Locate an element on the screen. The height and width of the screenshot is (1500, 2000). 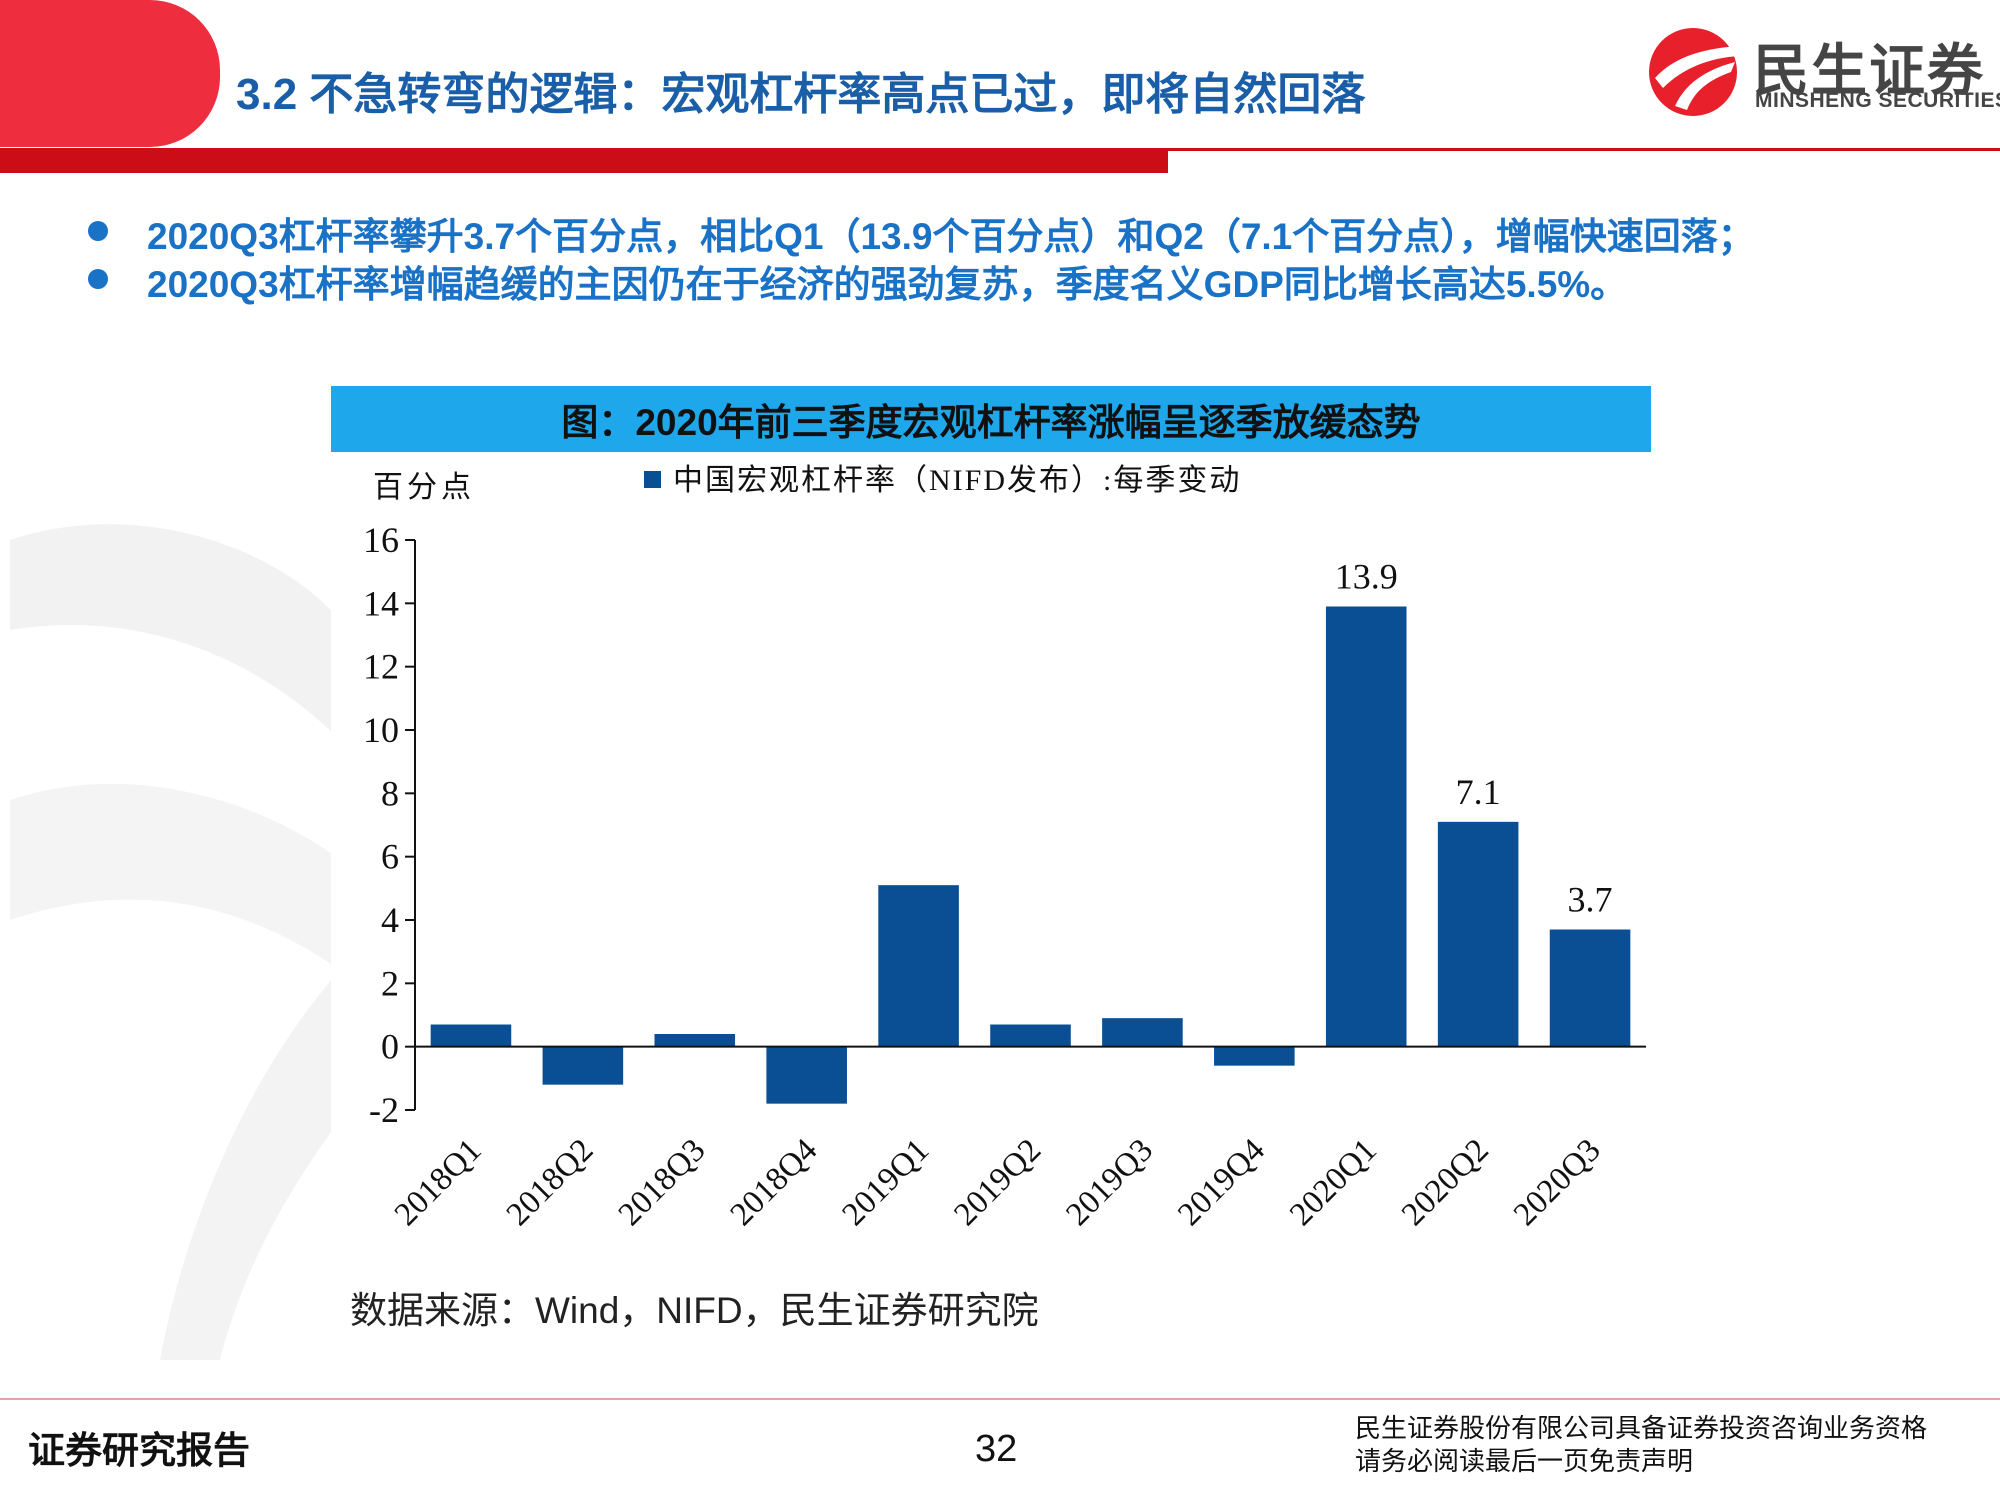
x-tick-label: 2019Q4 is located at coordinates (1221, 1182).